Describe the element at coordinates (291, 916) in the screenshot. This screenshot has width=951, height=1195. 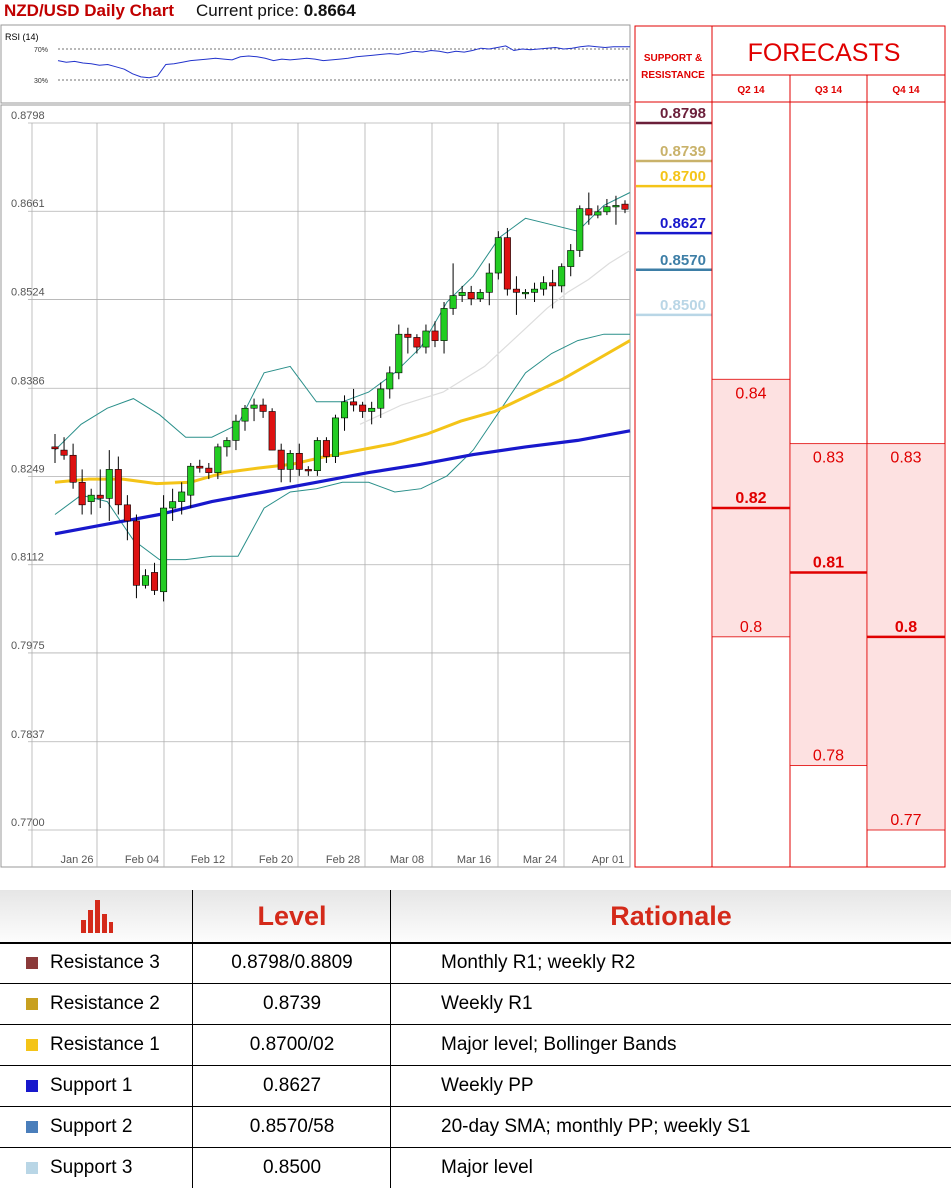
I see `table-header-level: Level` at that location.